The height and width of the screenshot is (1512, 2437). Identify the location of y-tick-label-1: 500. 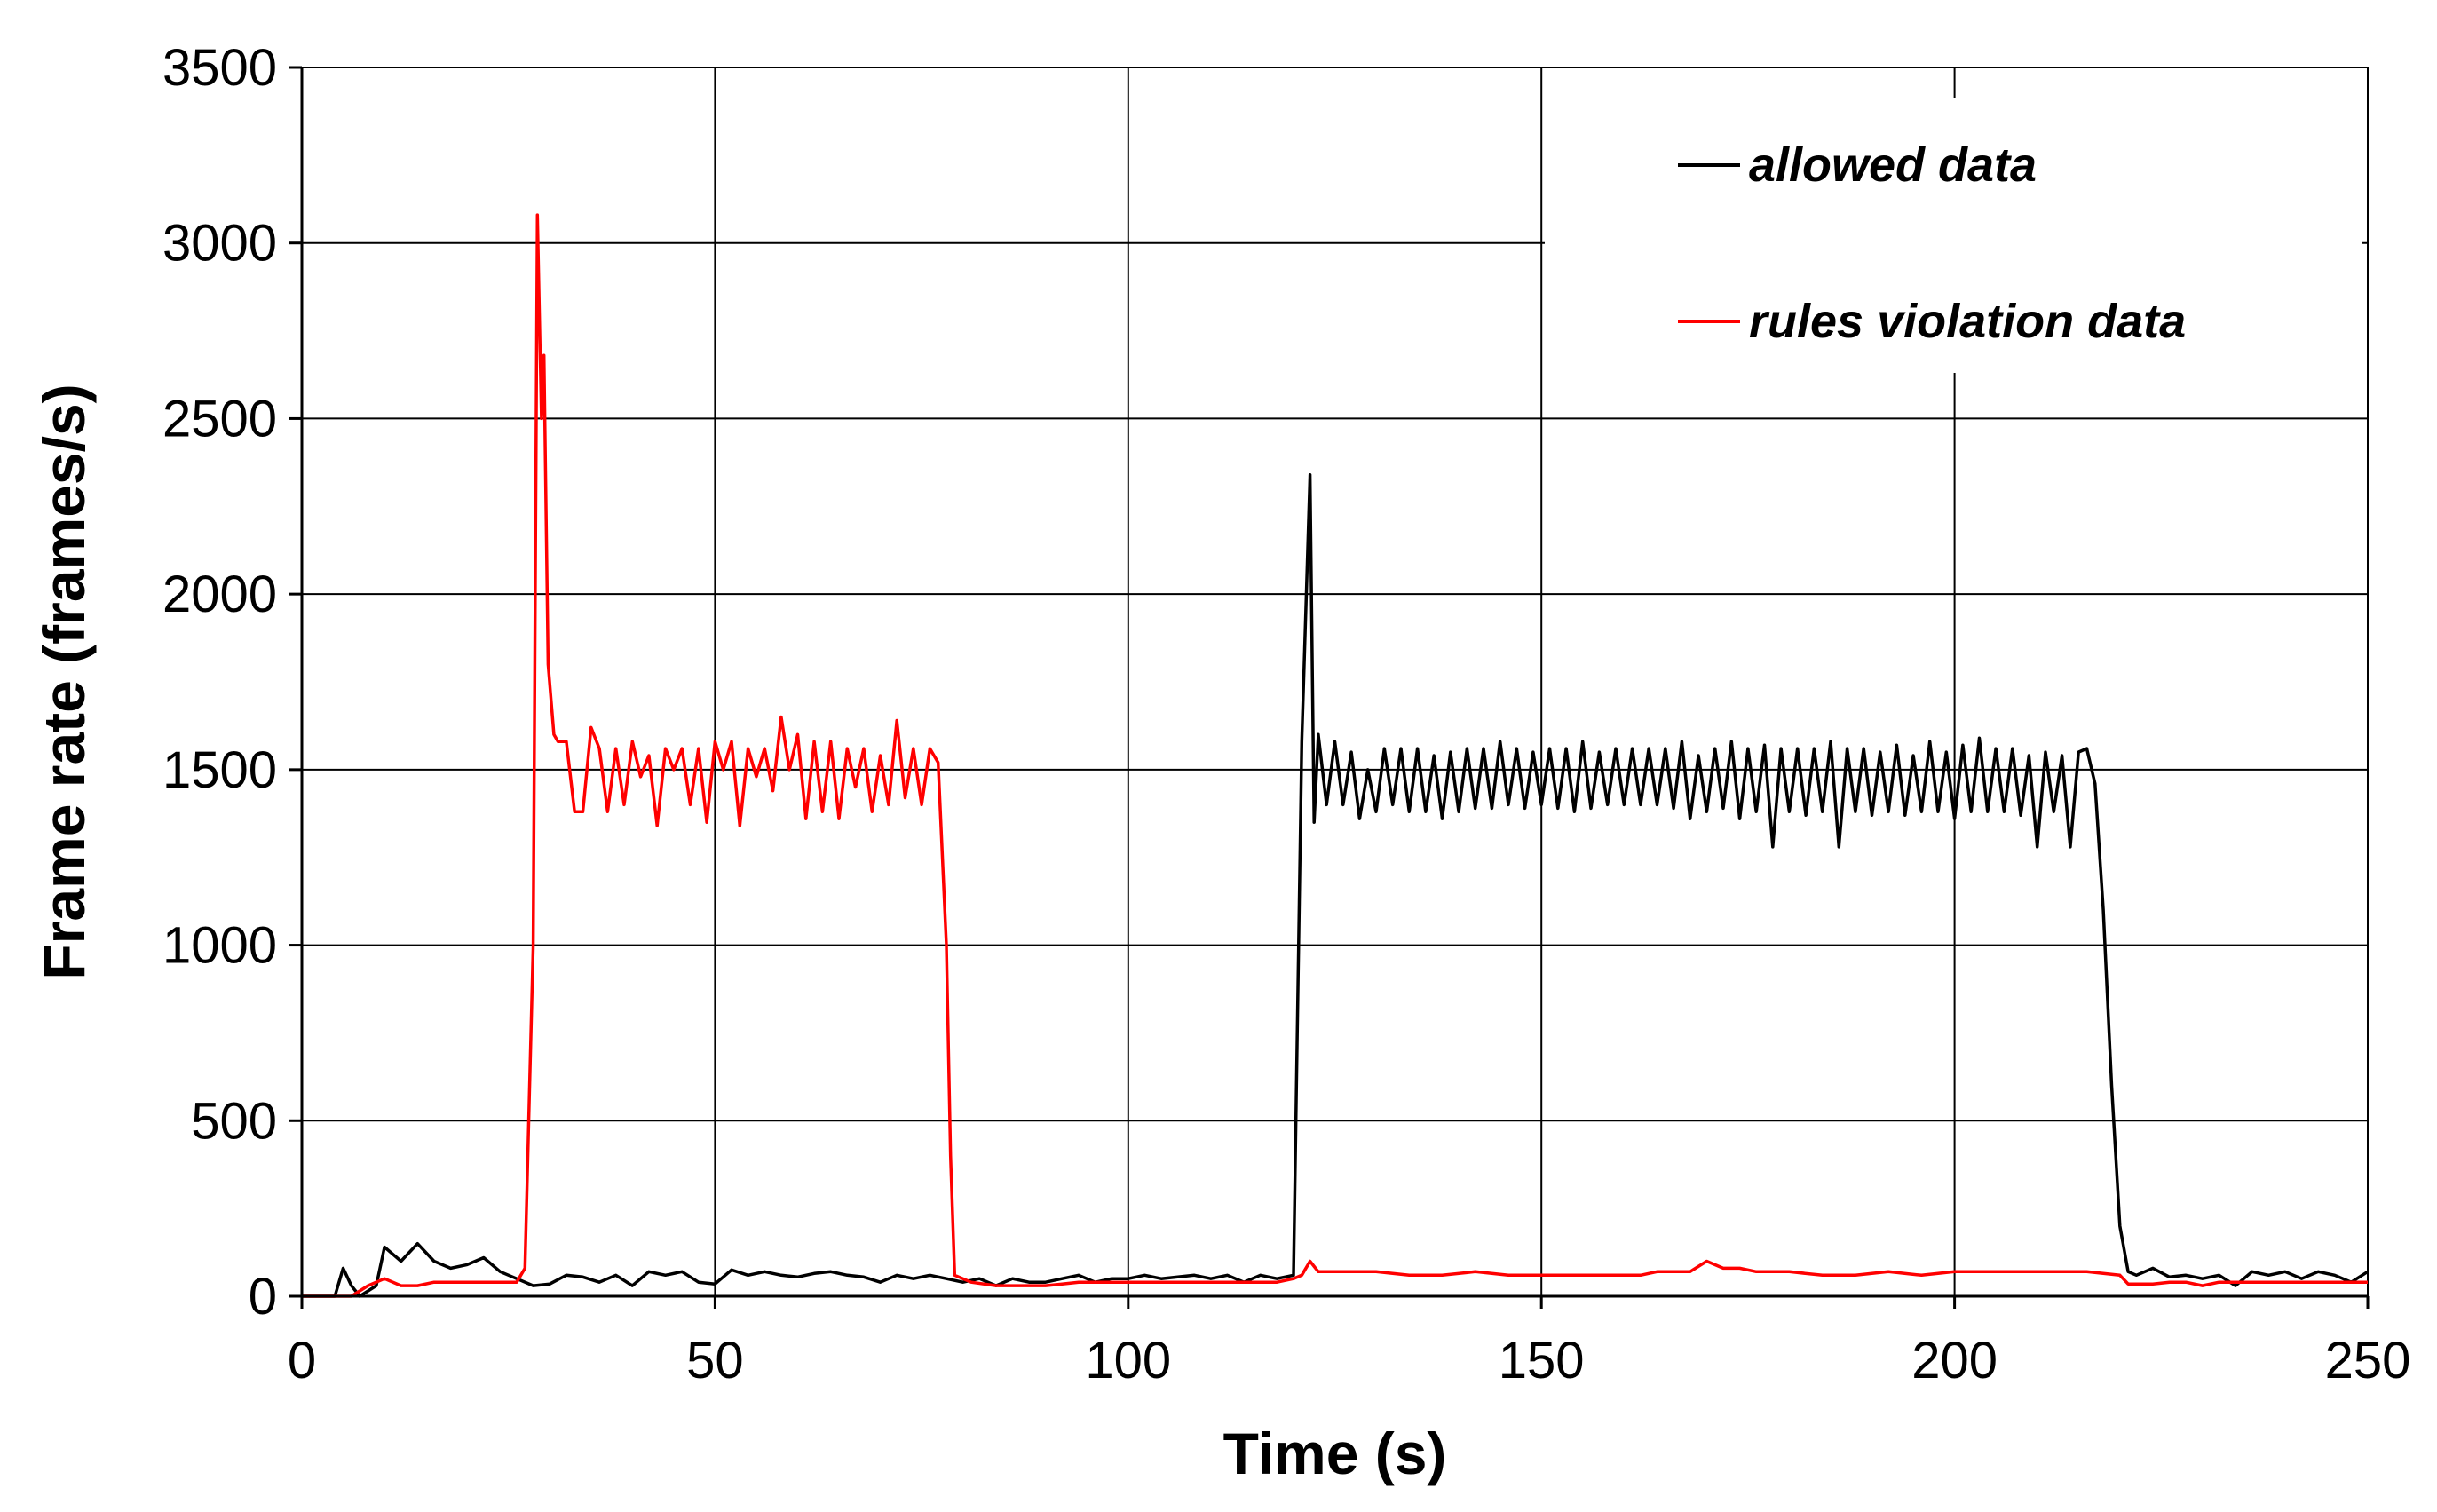
(234, 1121).